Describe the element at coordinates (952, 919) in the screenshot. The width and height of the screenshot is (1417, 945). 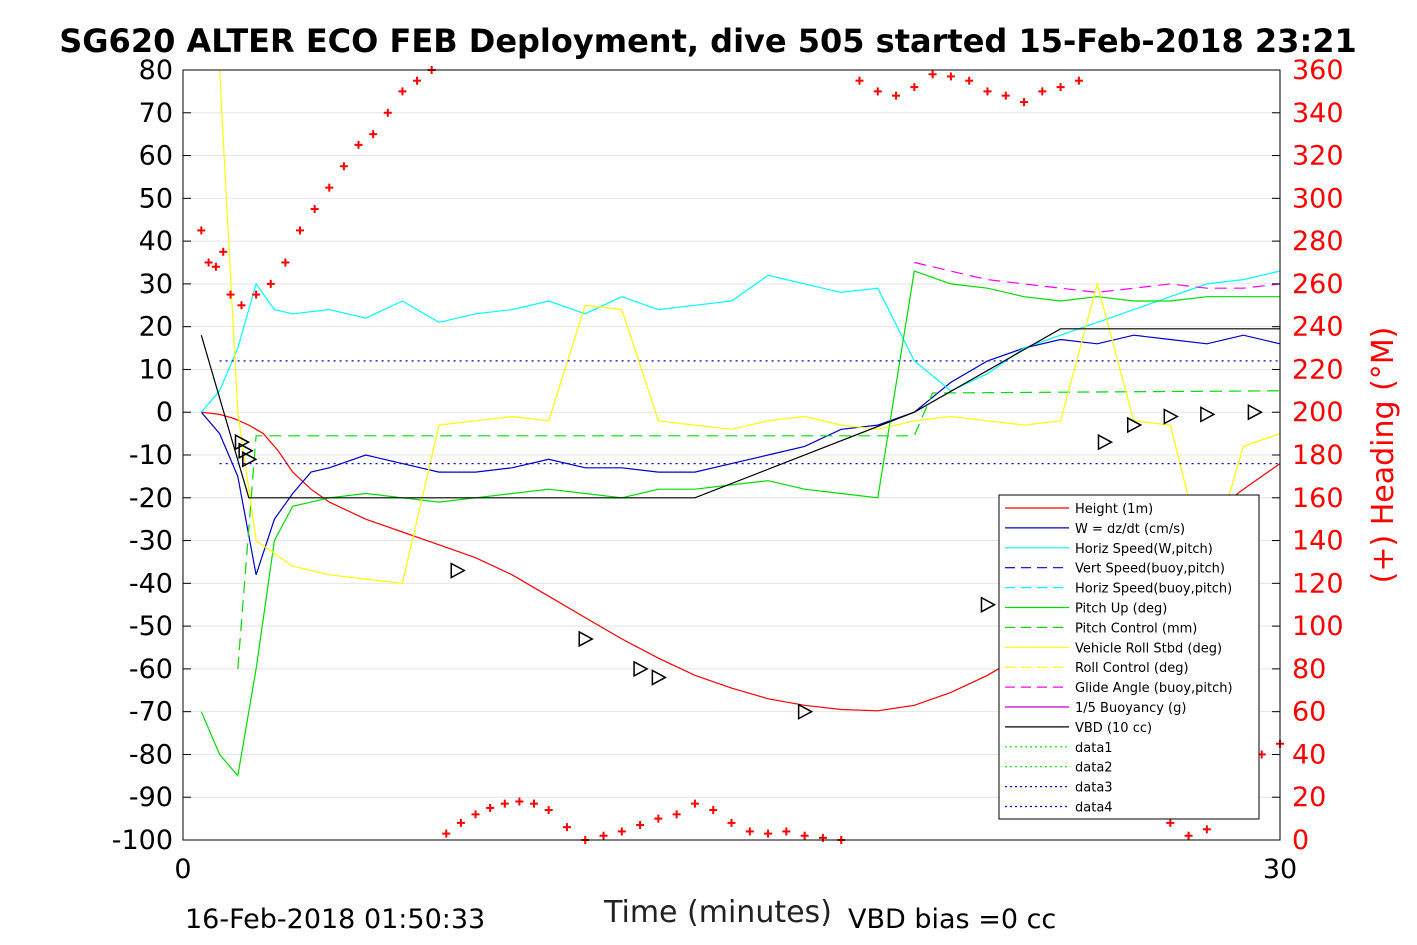
I see `footer-vbd-bias: VBD bias =0 cc` at that location.